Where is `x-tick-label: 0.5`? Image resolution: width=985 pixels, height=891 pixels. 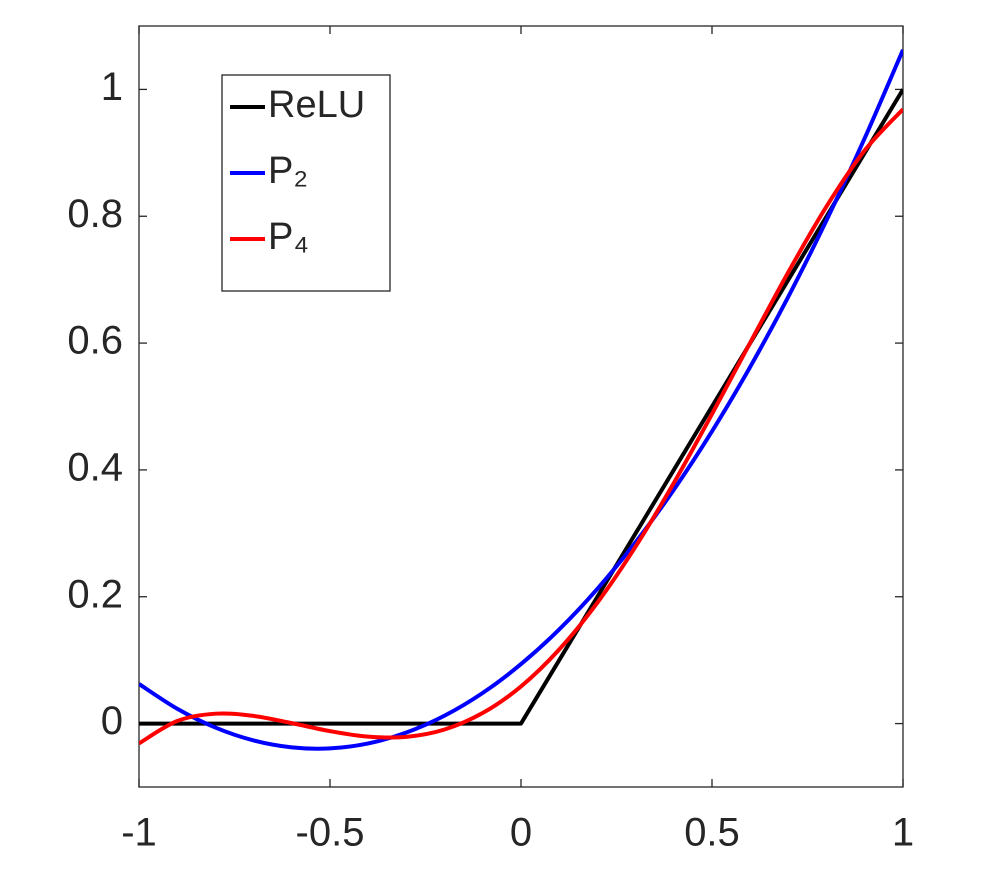 x-tick-label: 0.5 is located at coordinates (712, 833).